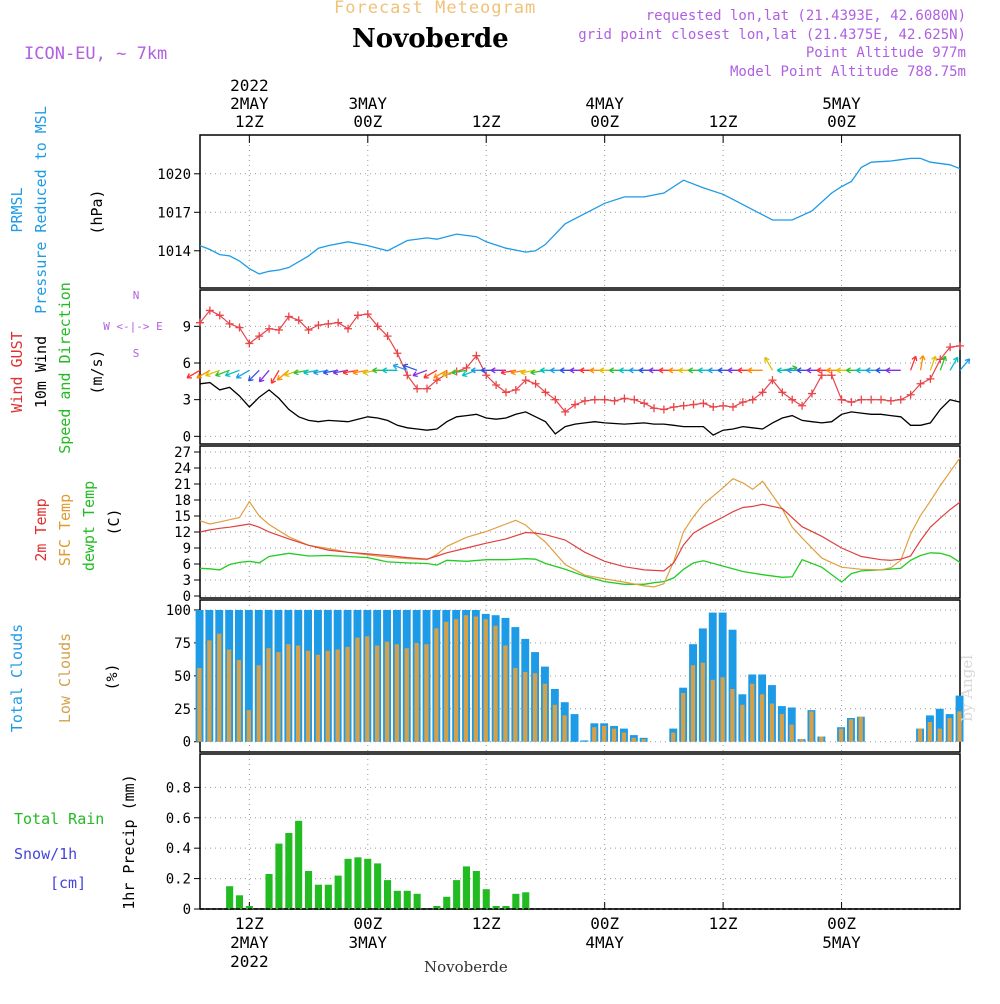 The height and width of the screenshot is (1004, 1000). What do you see at coordinates (17, 209) in the screenshot?
I see `label-prmsl: PRMSL` at bounding box center [17, 209].